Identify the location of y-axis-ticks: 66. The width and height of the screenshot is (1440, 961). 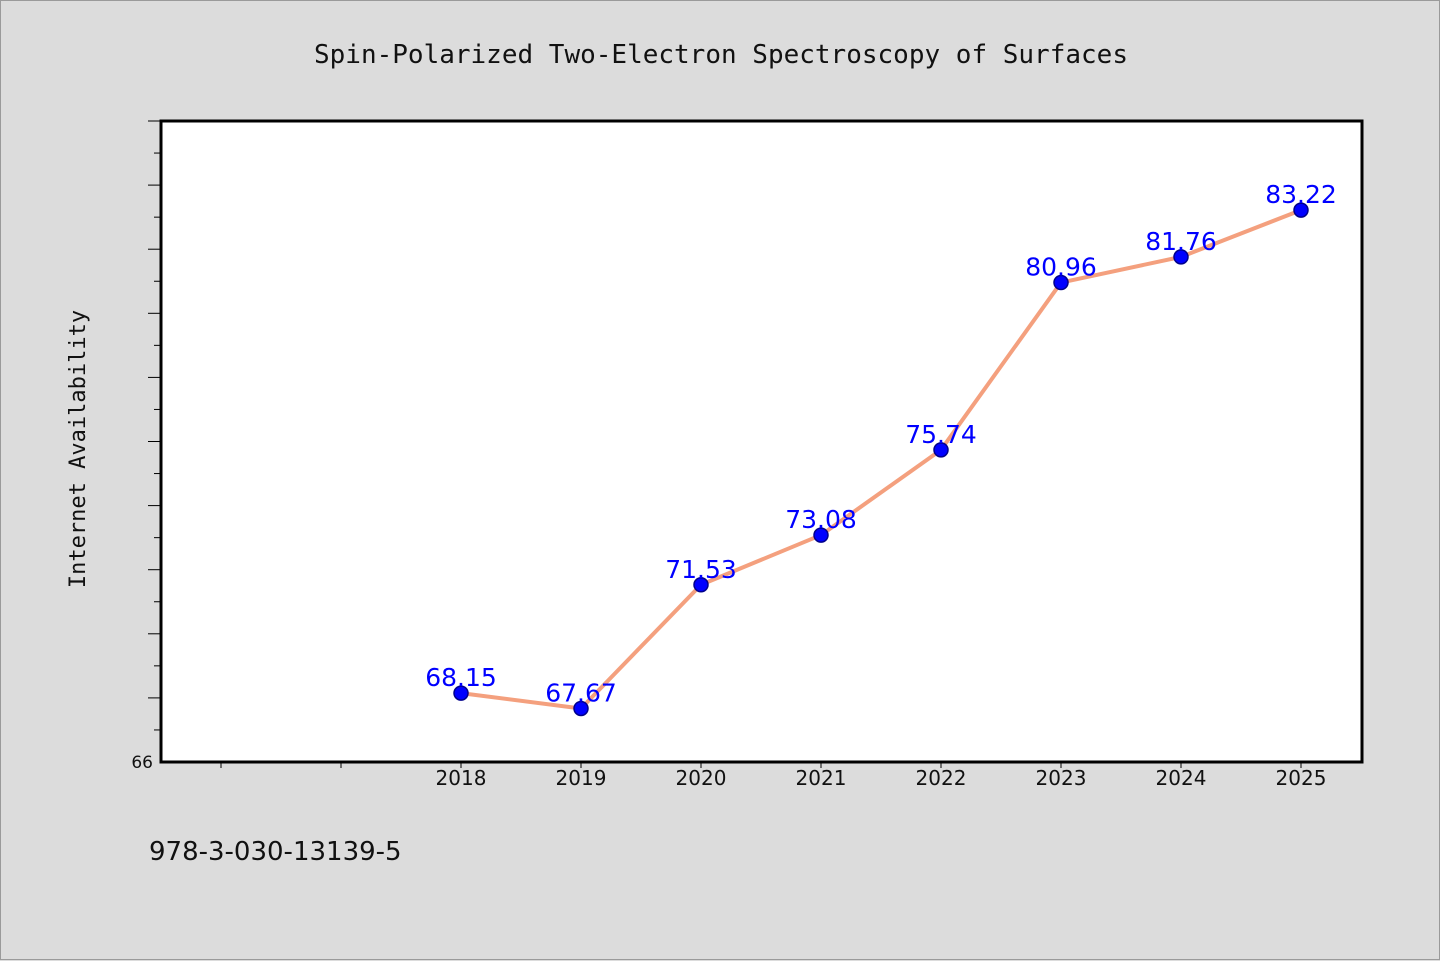
(146, 446).